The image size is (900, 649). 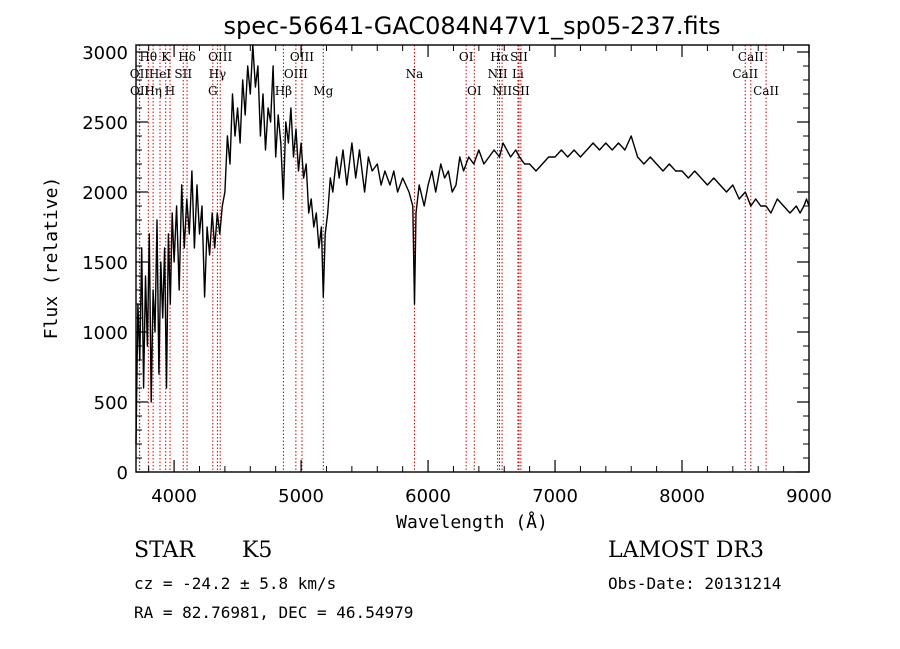 What do you see at coordinates (235, 583) in the screenshot?
I see `redshift-text: cz = -24.2 ± 5.8 km/s` at bounding box center [235, 583].